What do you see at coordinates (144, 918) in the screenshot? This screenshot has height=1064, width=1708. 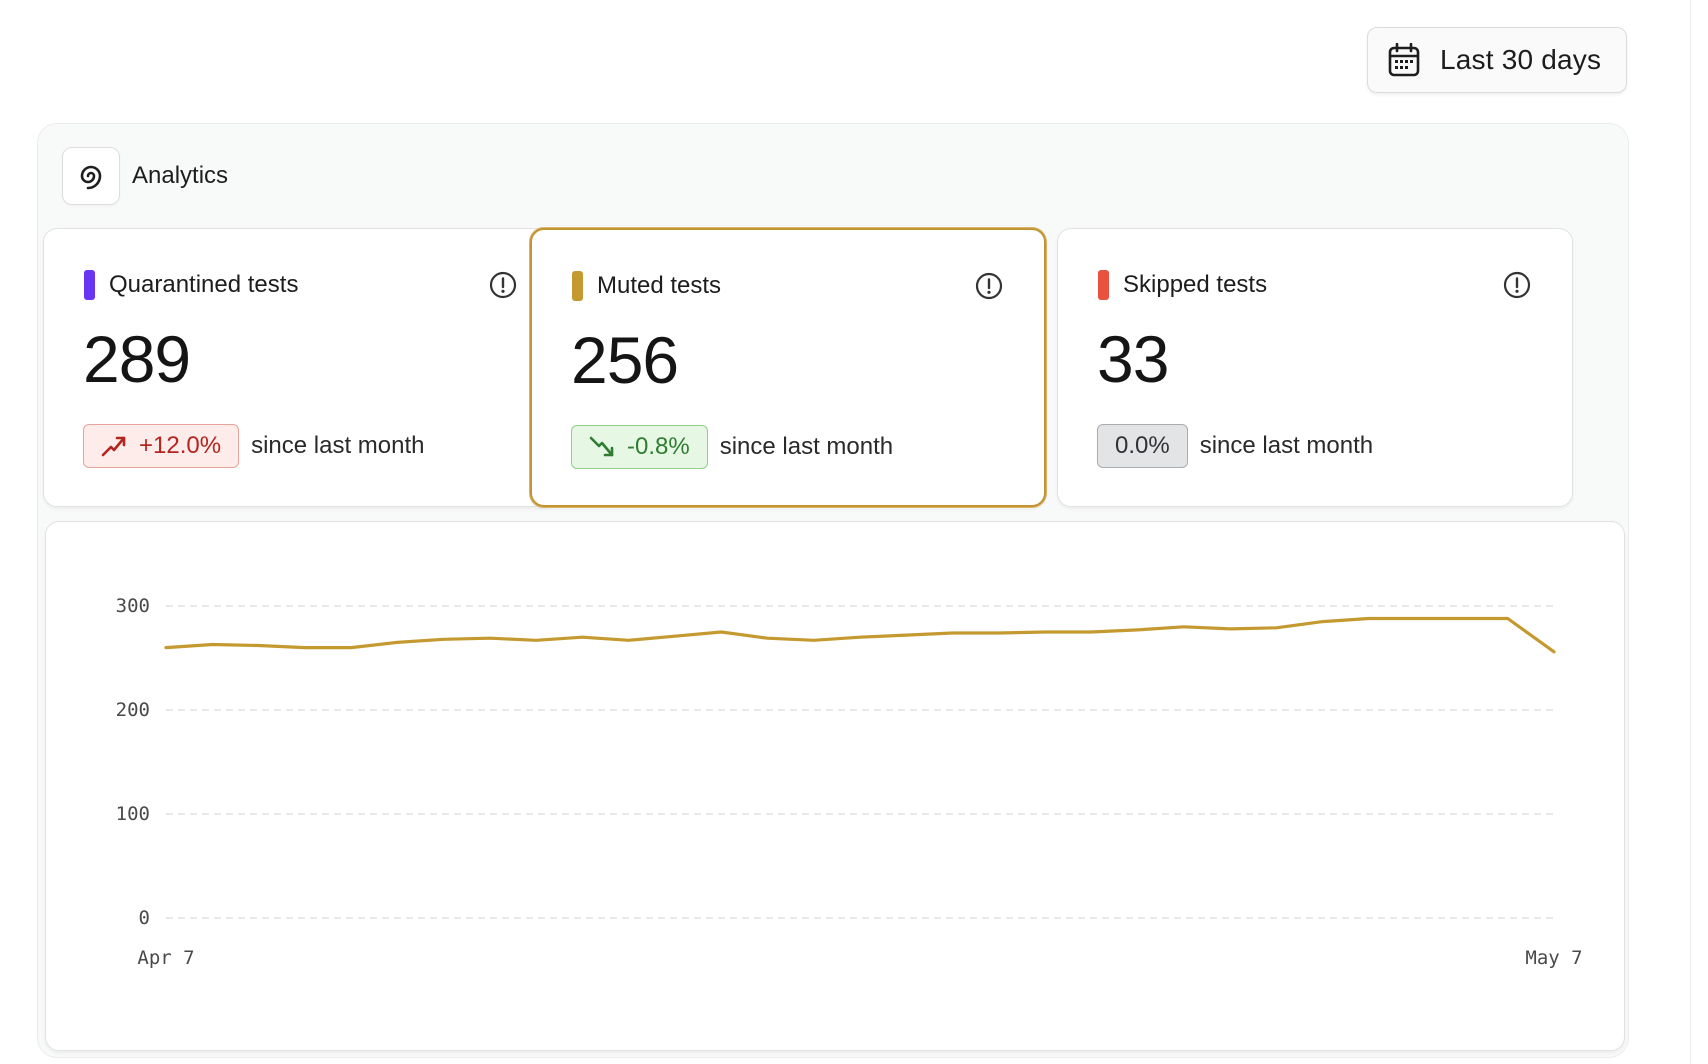 I see `y-tick-label: 0` at bounding box center [144, 918].